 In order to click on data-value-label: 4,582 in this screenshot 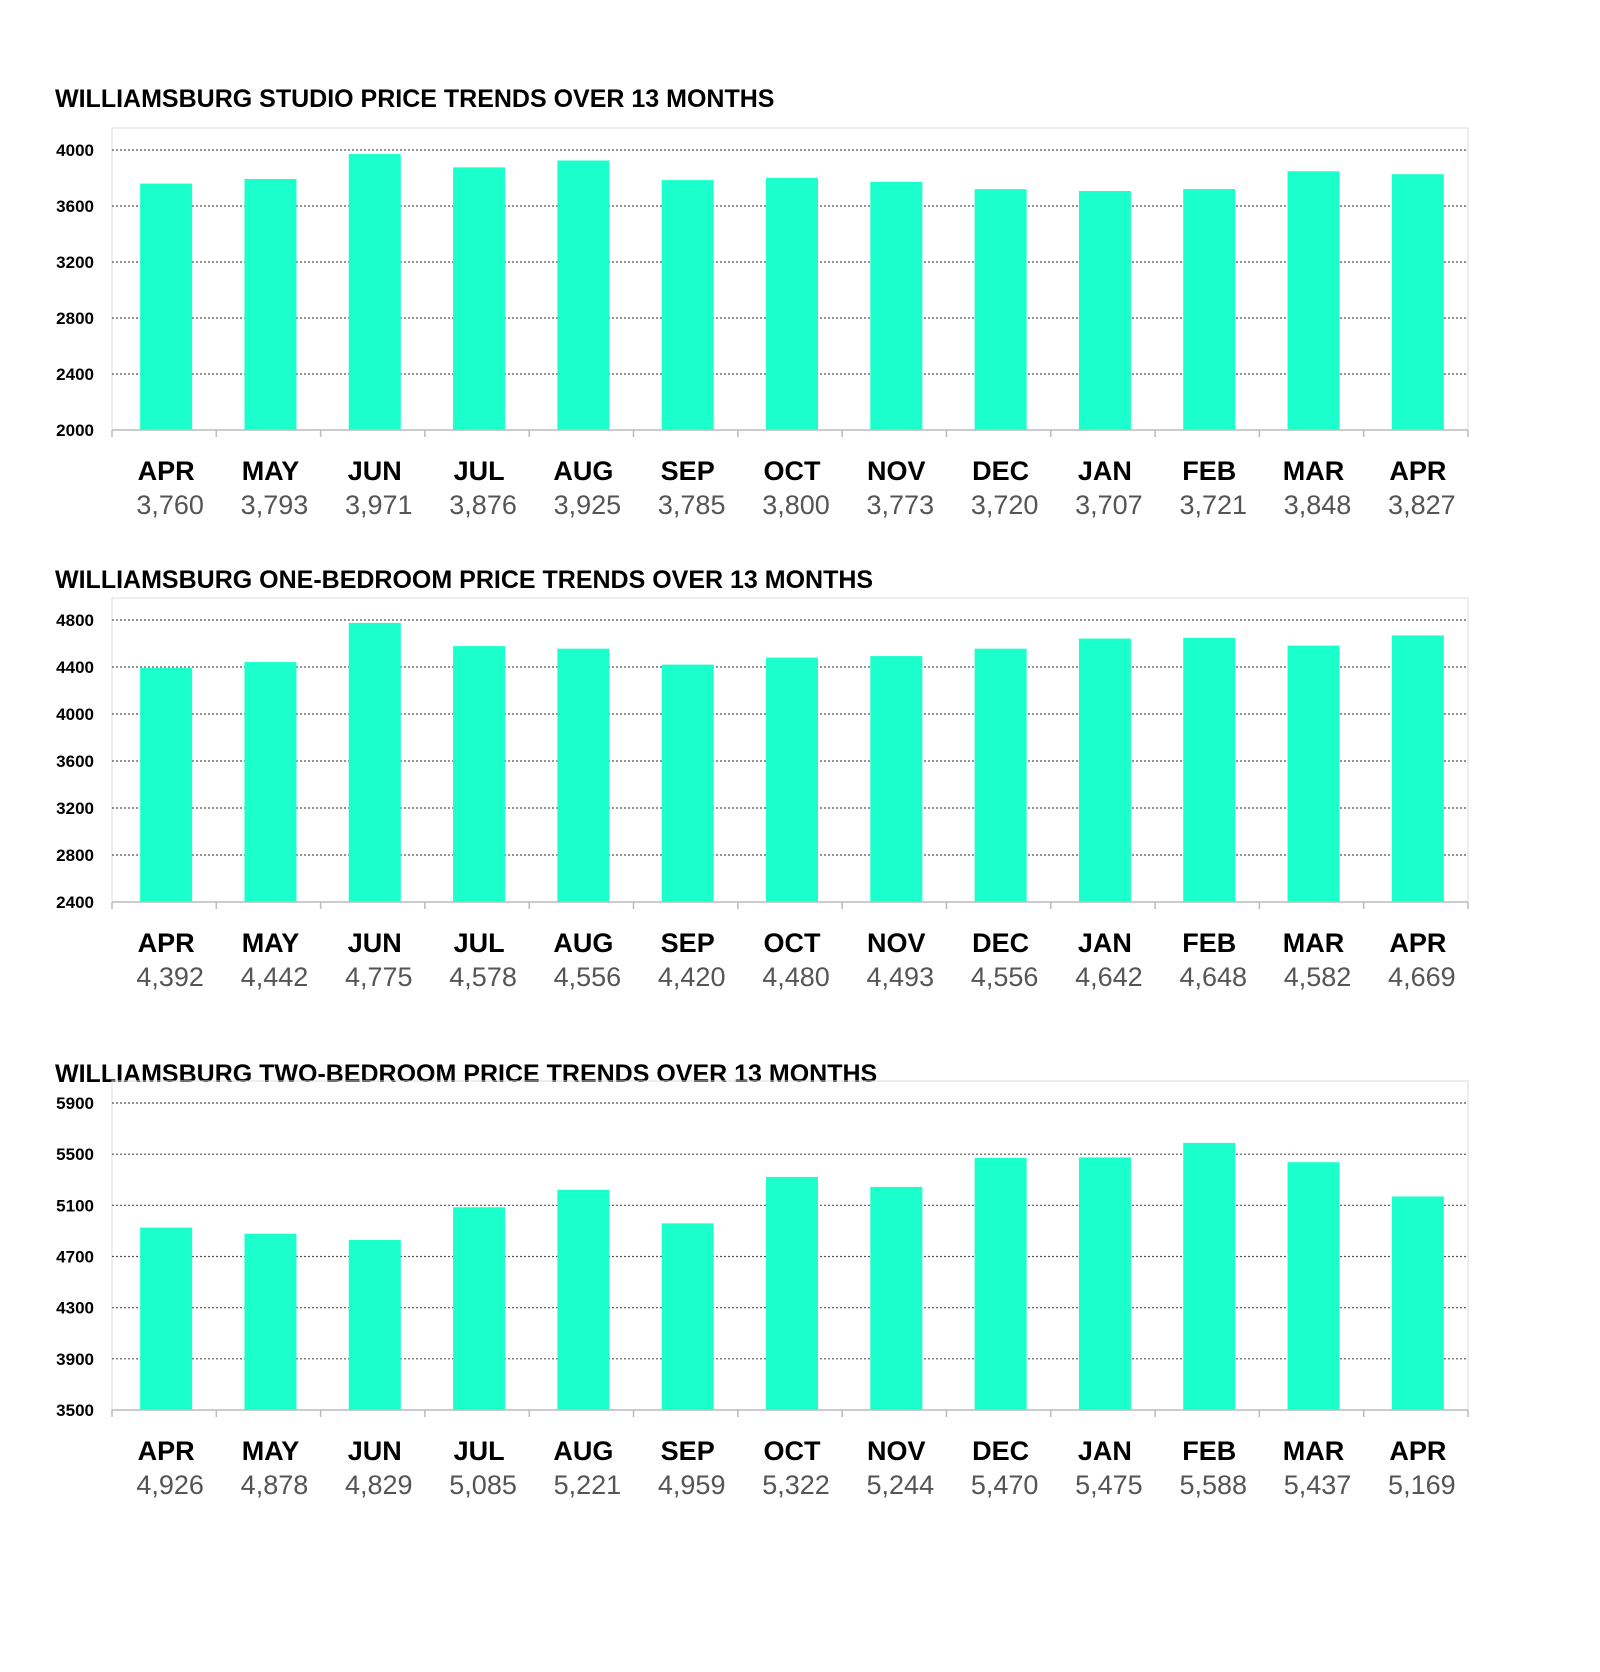, I will do `click(1318, 977)`.